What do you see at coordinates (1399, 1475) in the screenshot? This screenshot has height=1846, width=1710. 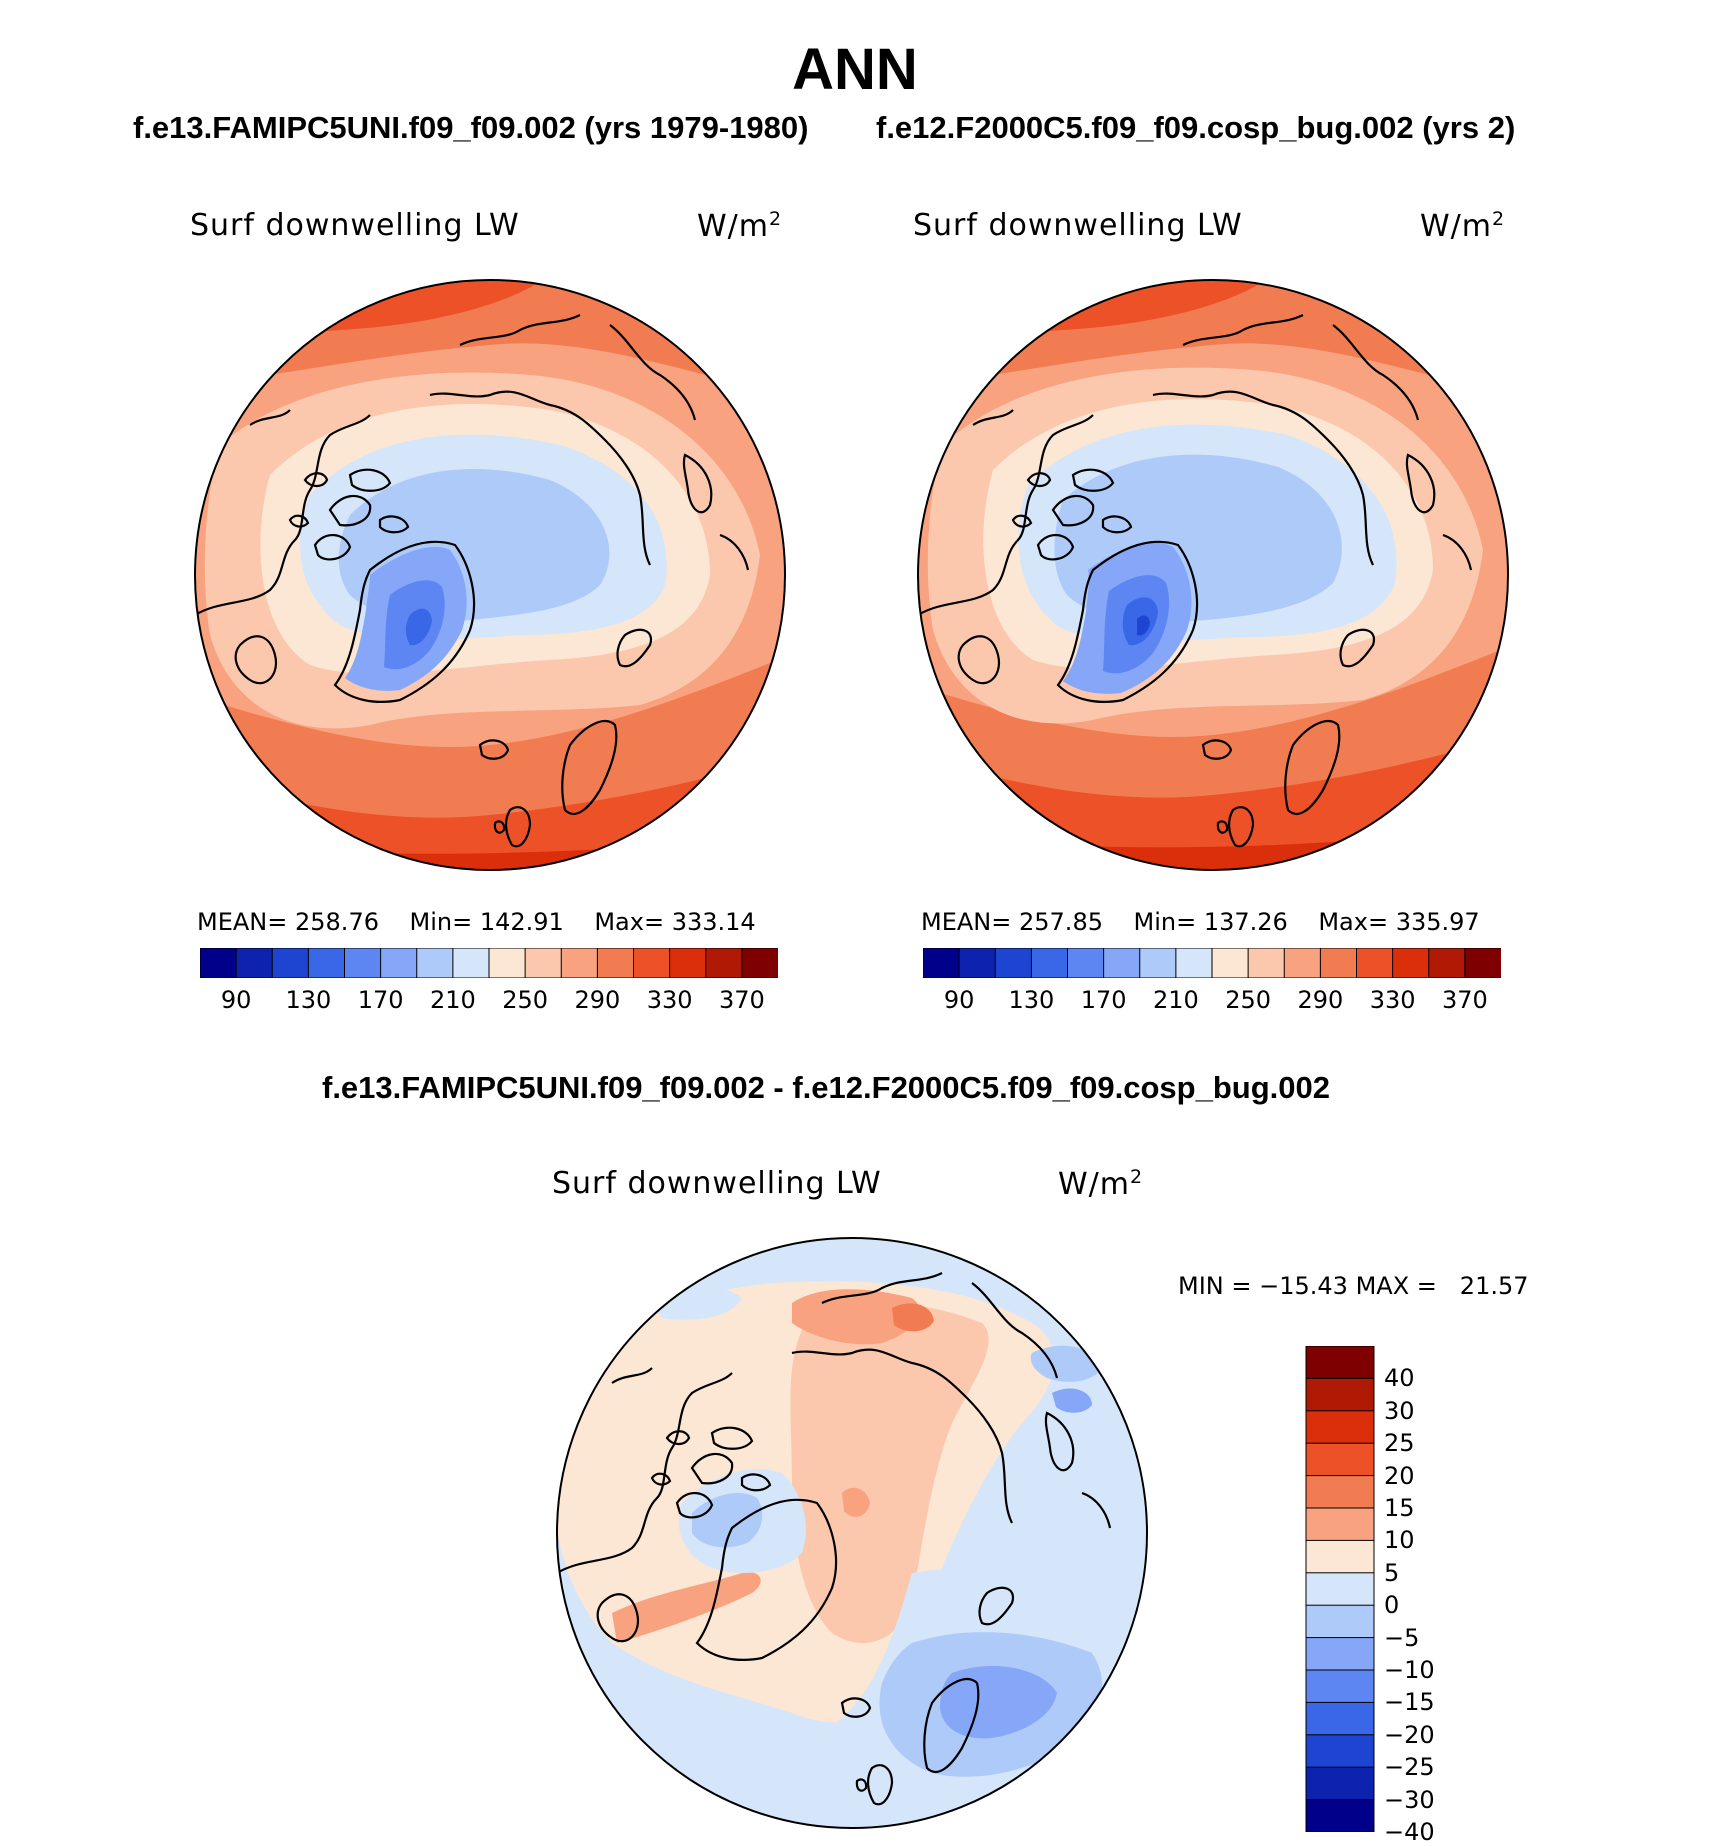 I see `colorbar-tick-label: 20` at bounding box center [1399, 1475].